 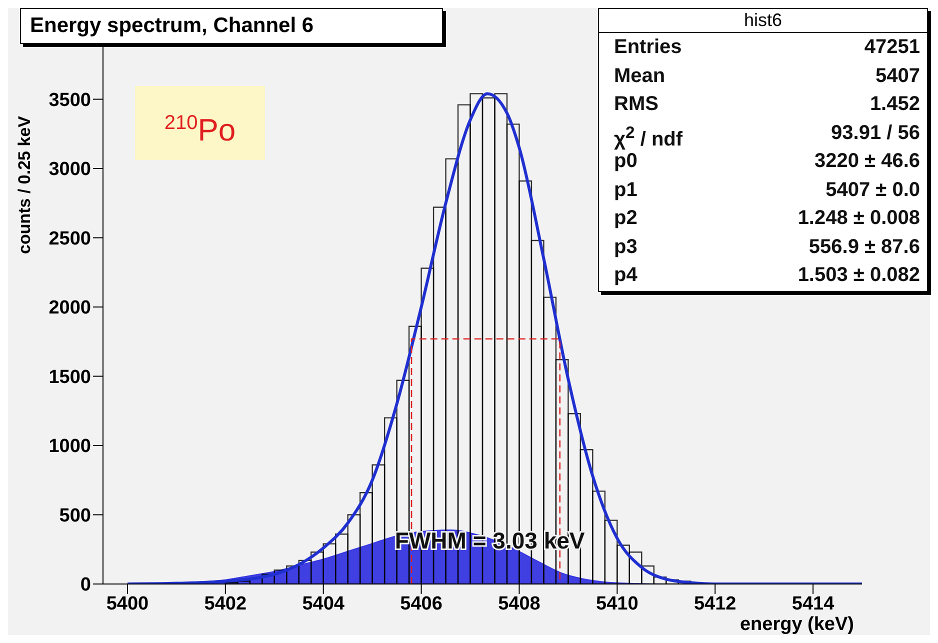 What do you see at coordinates (898, 76) in the screenshot?
I see `text: 5407` at bounding box center [898, 76].